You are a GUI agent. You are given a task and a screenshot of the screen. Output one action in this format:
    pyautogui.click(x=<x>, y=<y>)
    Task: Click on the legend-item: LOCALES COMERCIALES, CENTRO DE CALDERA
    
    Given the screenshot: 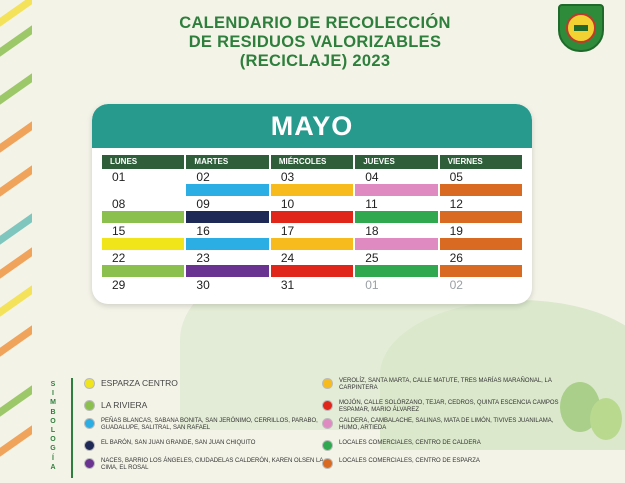 What is the action you would take?
    pyautogui.click(x=442, y=445)
    